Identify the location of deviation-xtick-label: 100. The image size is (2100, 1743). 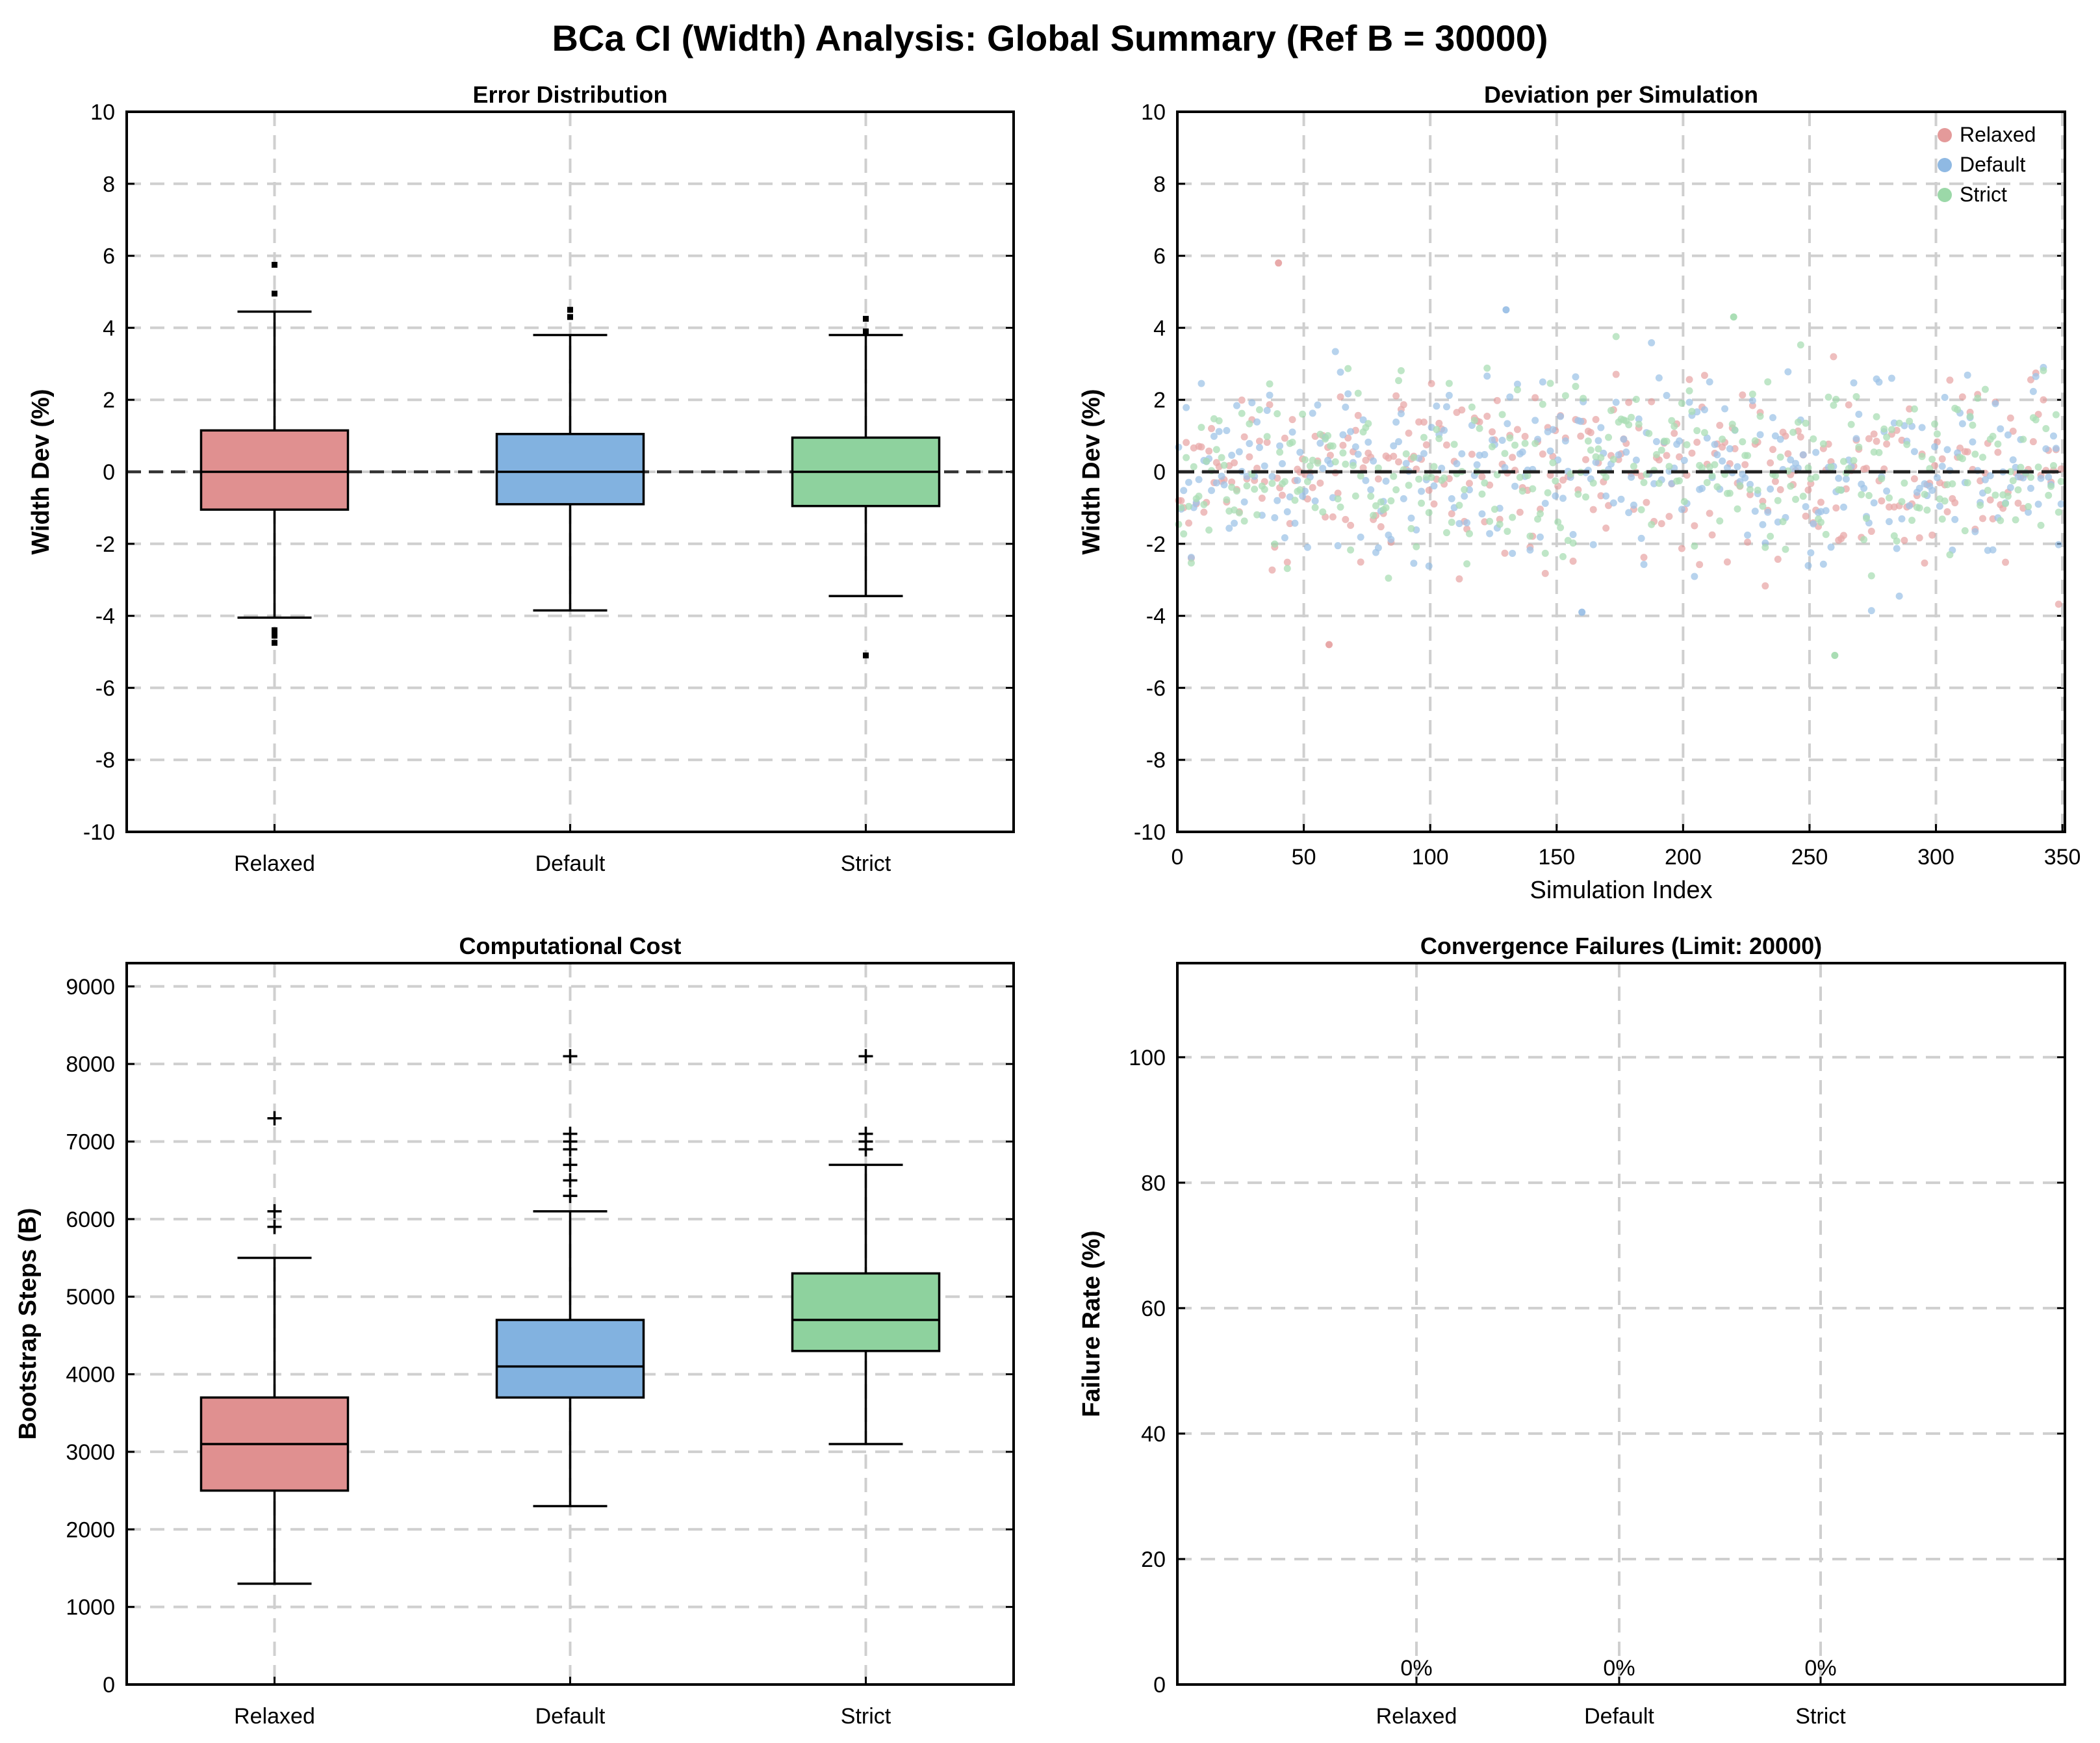
(1430, 857).